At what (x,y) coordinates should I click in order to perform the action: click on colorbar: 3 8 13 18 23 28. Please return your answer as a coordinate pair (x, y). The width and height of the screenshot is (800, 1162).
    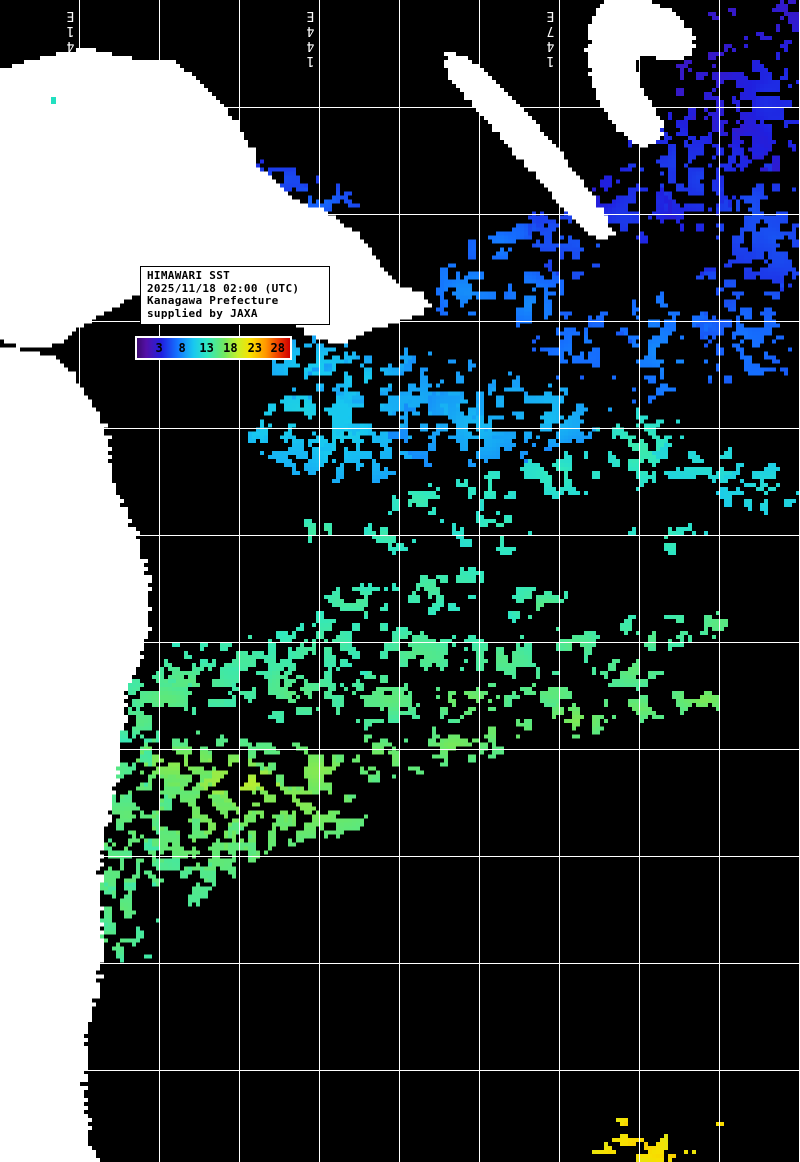
    Looking at the image, I should click on (213, 348).